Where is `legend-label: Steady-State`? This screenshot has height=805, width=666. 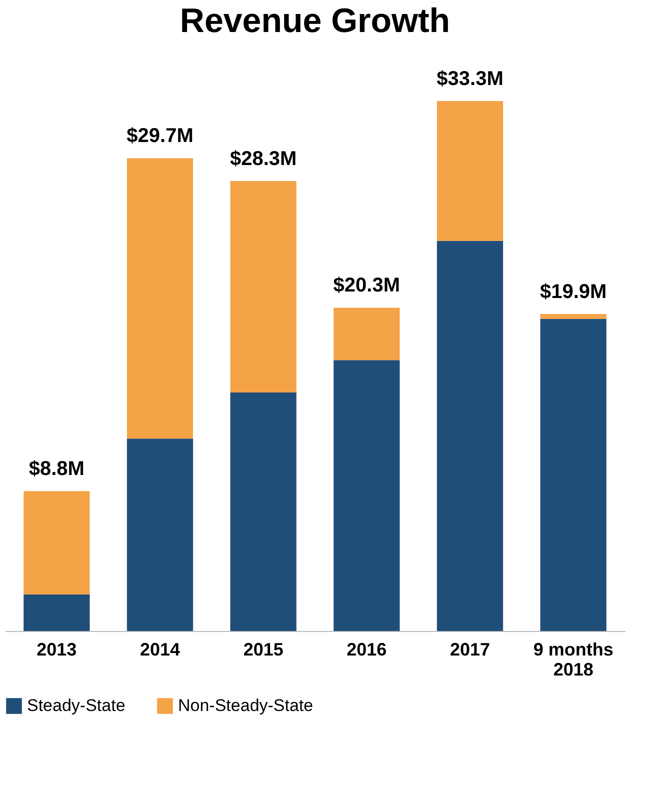 legend-label: Steady-State is located at coordinates (76, 705).